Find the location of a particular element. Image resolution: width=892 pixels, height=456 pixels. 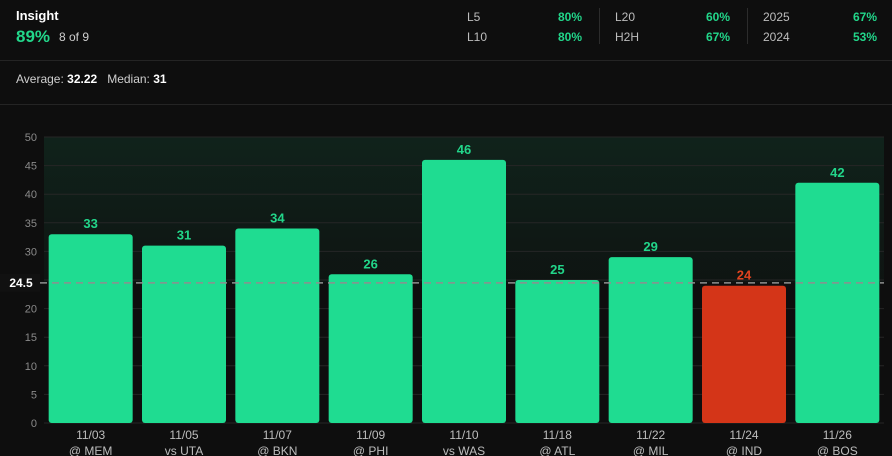

stat-l20: L20 60% is located at coordinates (672, 17).